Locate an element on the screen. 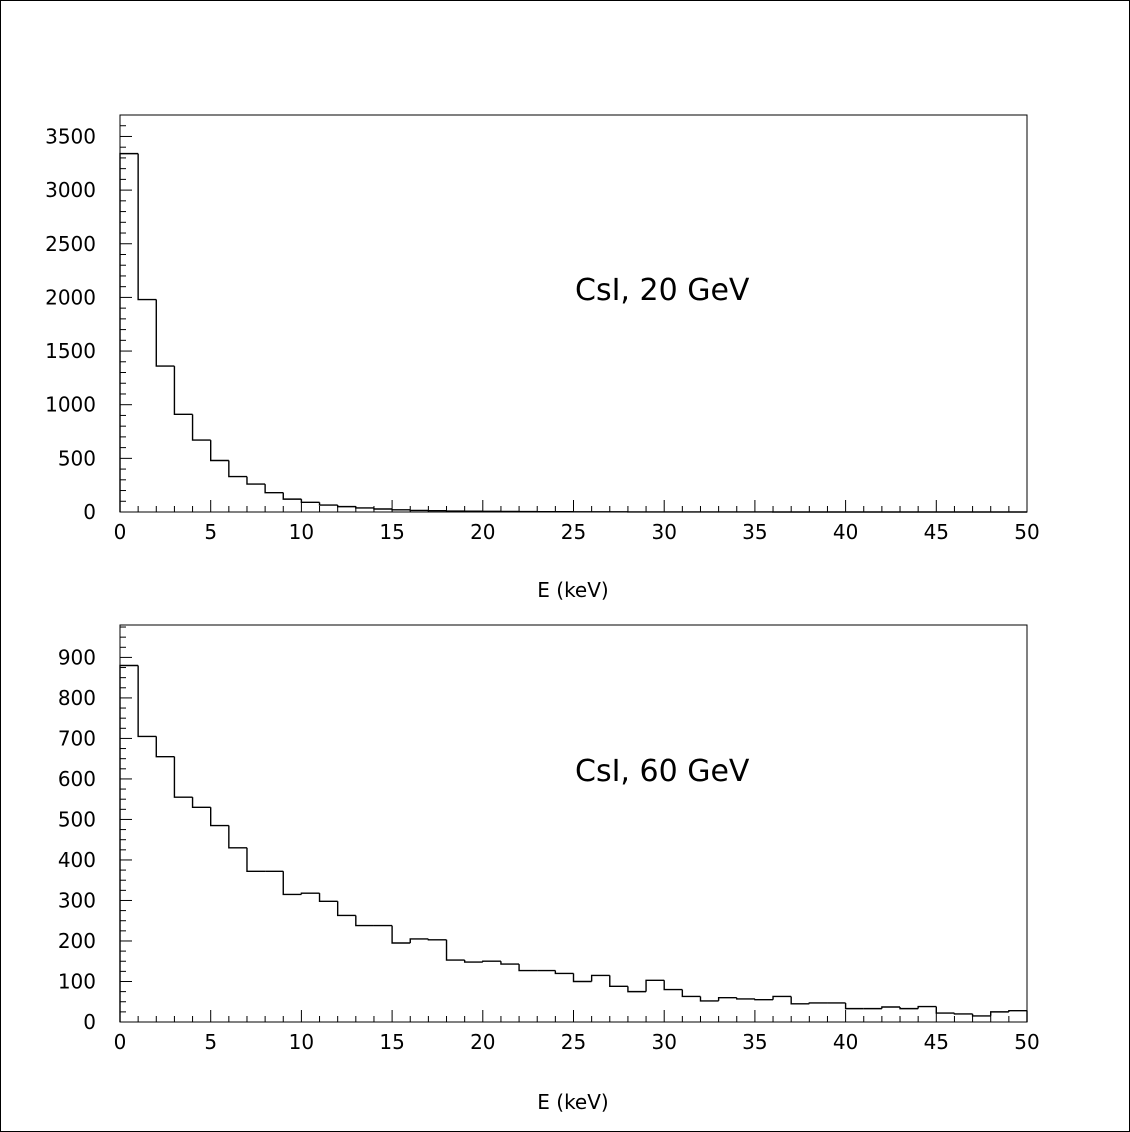  y-tick-label: 3500 is located at coordinates (70, 136).